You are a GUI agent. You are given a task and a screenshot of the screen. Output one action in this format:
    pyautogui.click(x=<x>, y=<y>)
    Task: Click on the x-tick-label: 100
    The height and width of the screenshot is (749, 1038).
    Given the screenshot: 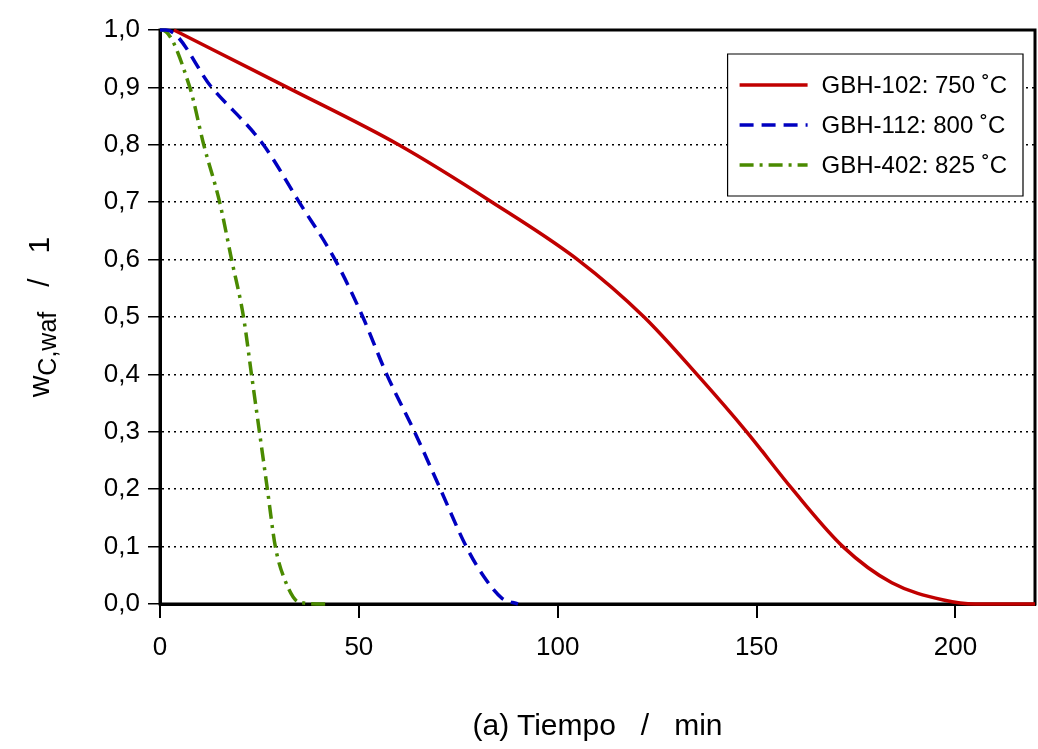 What is the action you would take?
    pyautogui.click(x=558, y=645)
    